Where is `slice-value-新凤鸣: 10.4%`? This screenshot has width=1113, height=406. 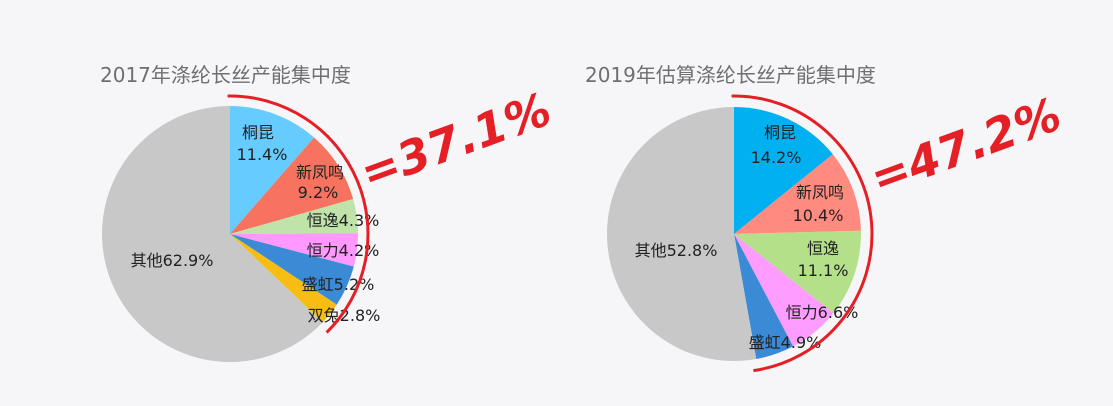
slice-value-新凤鸣: 10.4% is located at coordinates (818, 215).